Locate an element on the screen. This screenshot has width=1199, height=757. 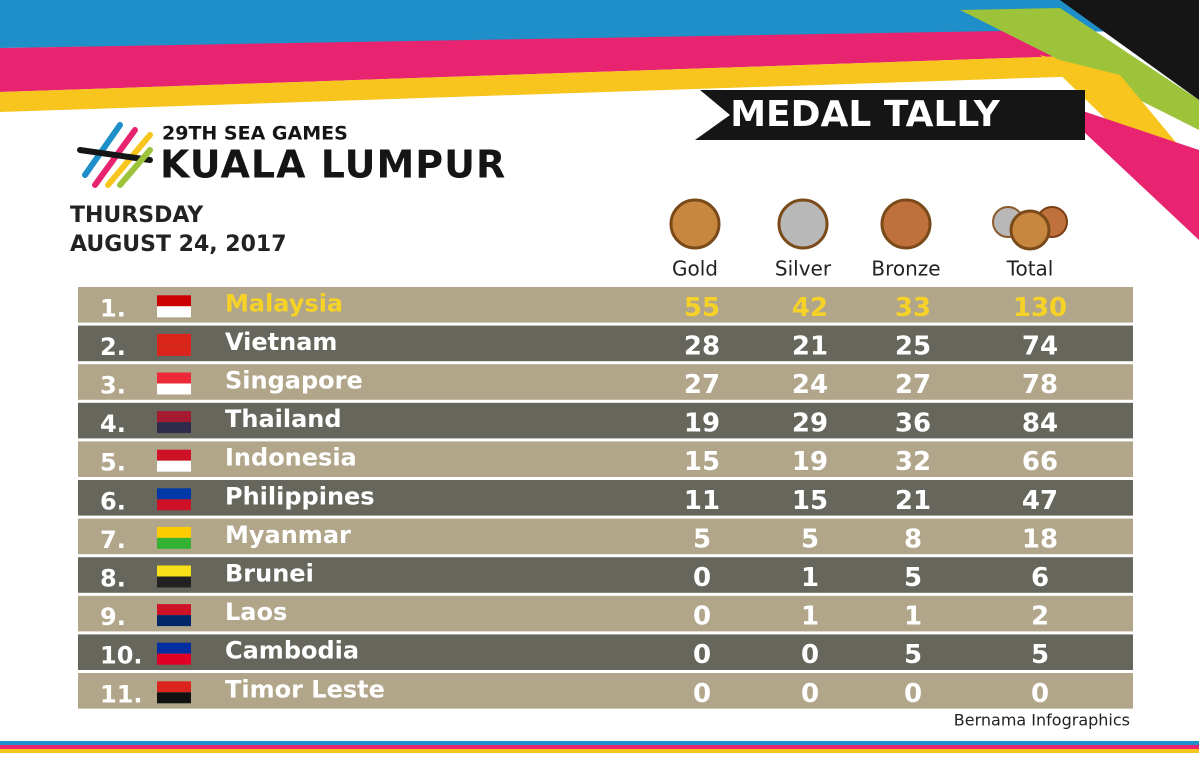
medal-count: 15 is located at coordinates (702, 462).